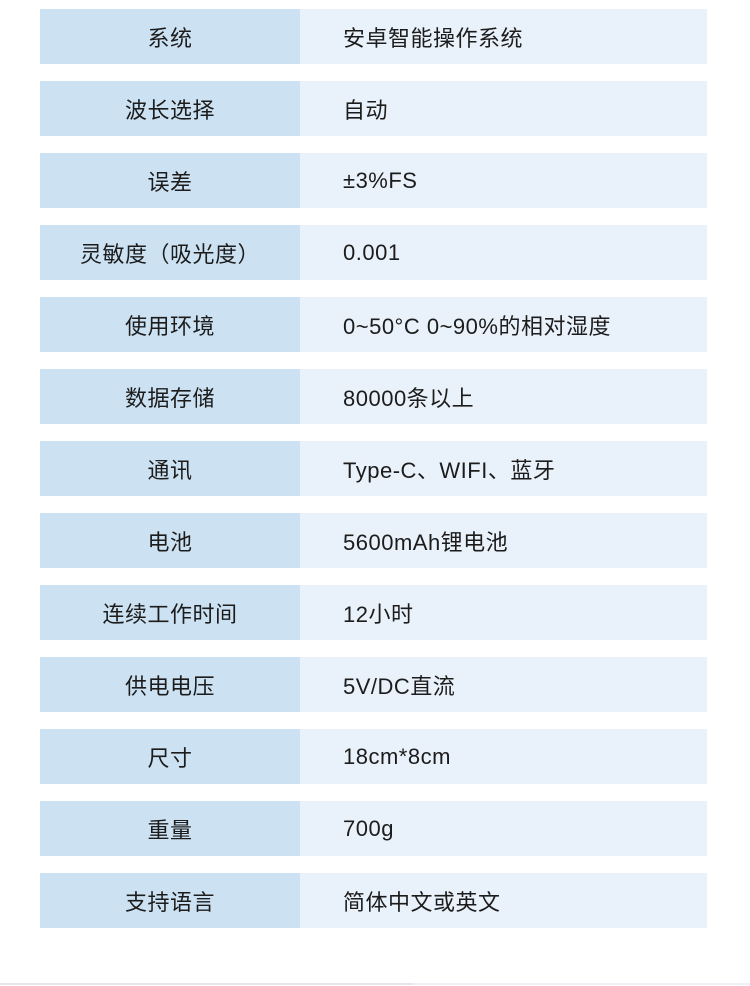  What do you see at coordinates (170, 108) in the screenshot?
I see `spec-label: 波长选择` at bounding box center [170, 108].